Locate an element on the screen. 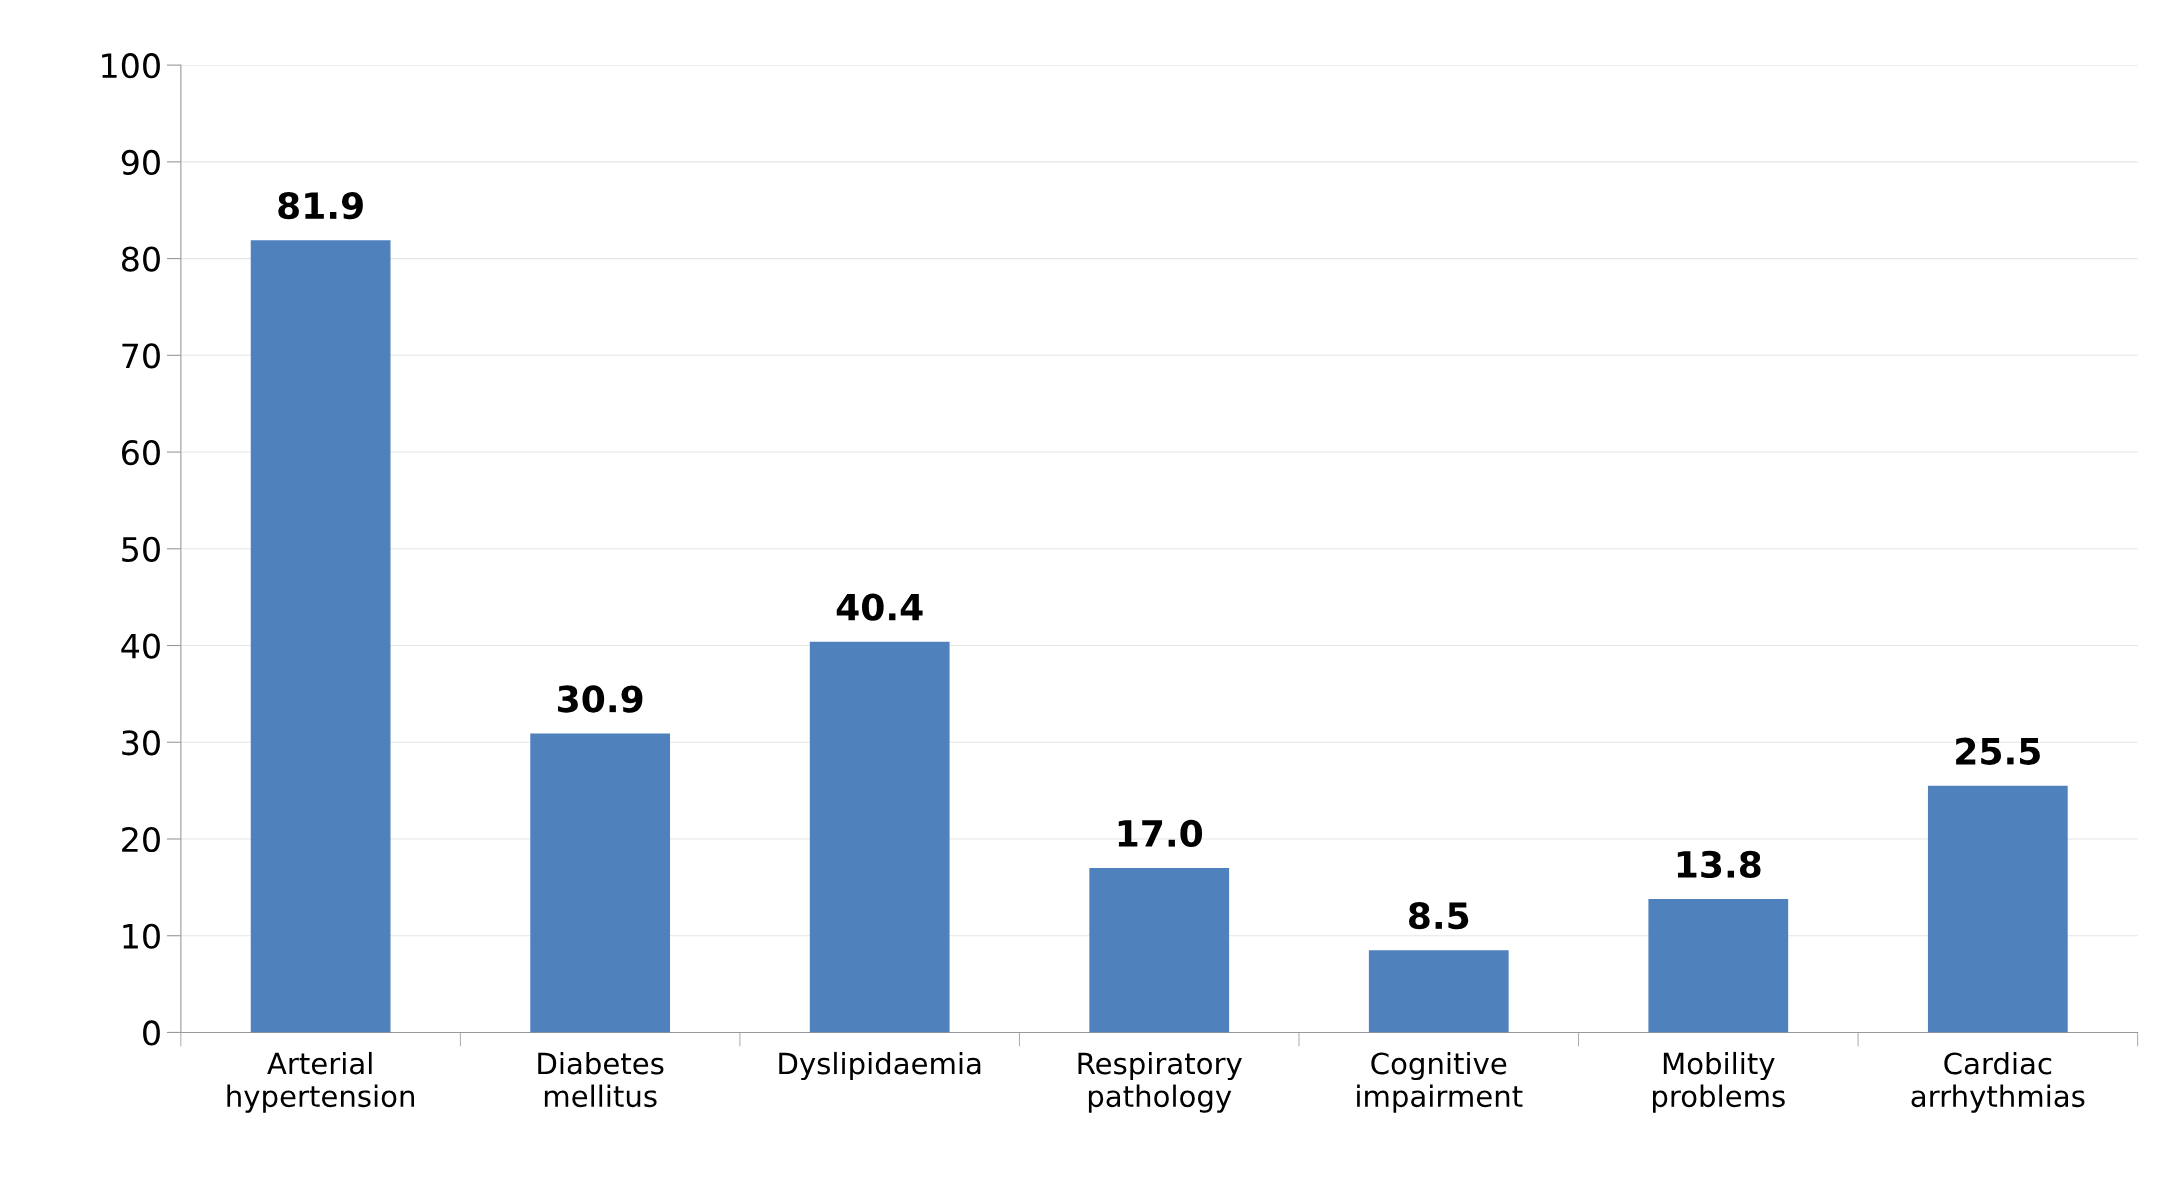  y-tick-label: 30 is located at coordinates (141, 743).